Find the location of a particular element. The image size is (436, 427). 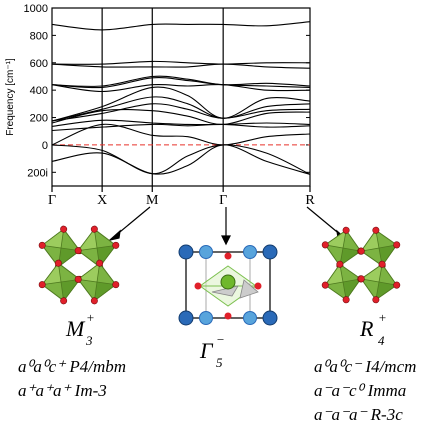

mode-label-m3: M + 3 is located at coordinates (80, 329).